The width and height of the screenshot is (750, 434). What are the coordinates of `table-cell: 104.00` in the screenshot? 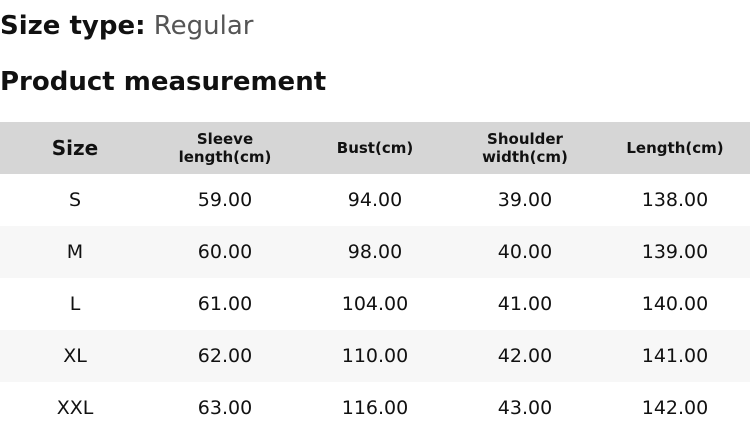 It's located at (375, 304).